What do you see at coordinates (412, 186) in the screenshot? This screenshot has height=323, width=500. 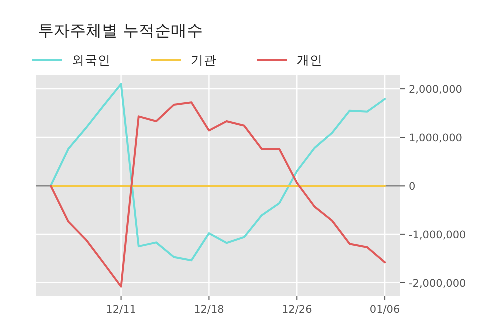 I see `y-tick-label: 0` at bounding box center [412, 186].